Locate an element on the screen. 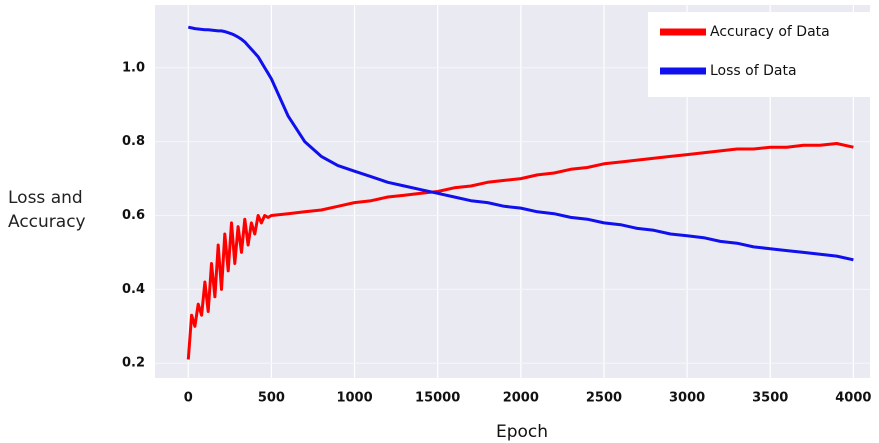 Image resolution: width=879 pixels, height=443 pixels. x-tick-label: 2000 is located at coordinates (521, 398).